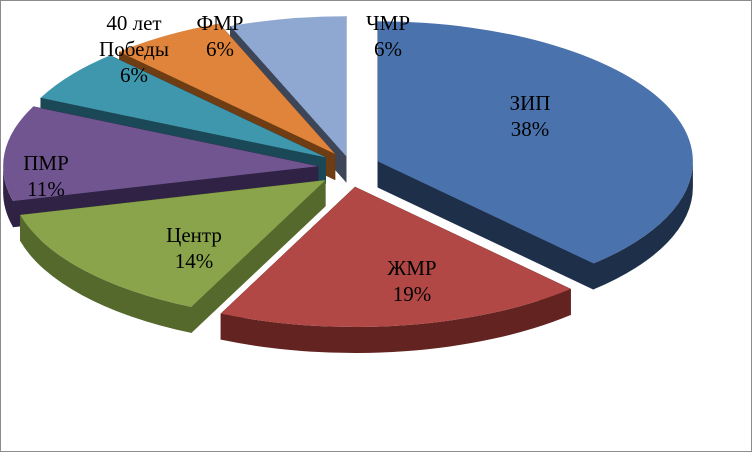  I want to click on pie-slice-40-лет-победы, so click(183, 106).